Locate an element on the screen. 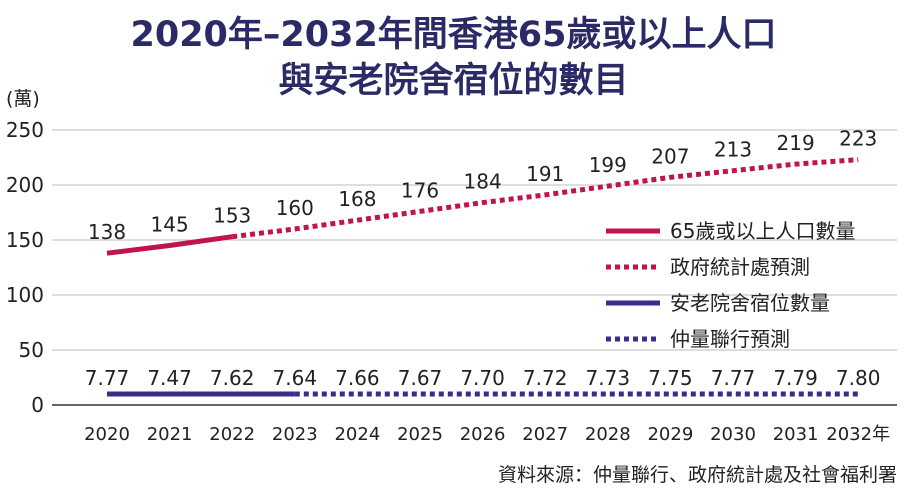 The height and width of the screenshot is (491, 907). y-tick-label: 150 is located at coordinates (25, 240).